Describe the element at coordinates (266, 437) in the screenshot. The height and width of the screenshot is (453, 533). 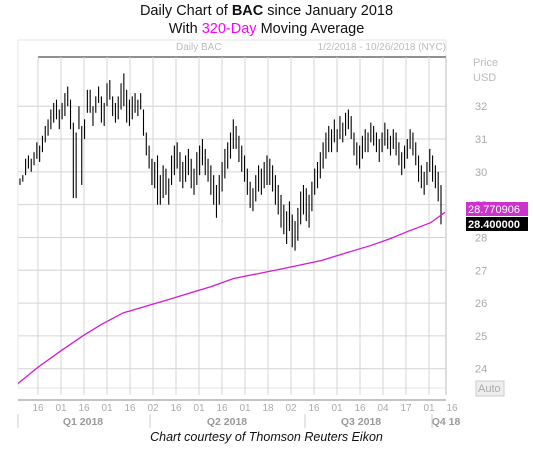
I see `chart-credit: Chart courtesy of Thomson Reuters Eikon` at that location.